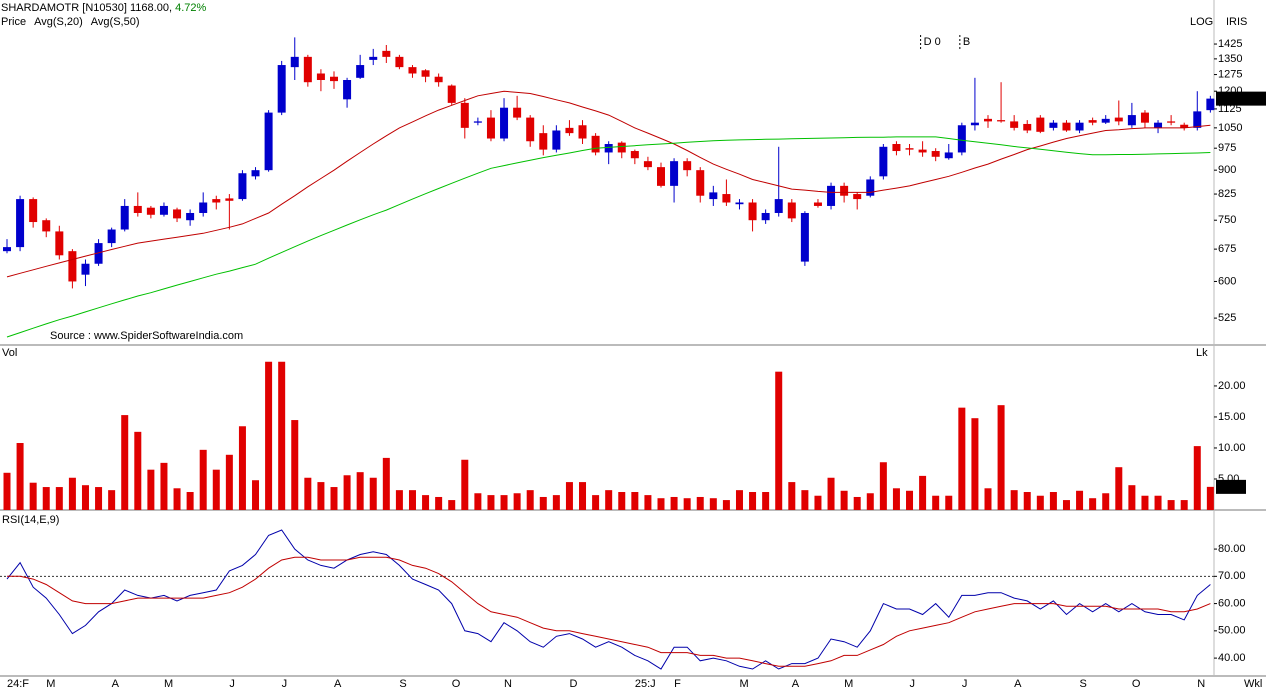 The height and width of the screenshot is (692, 1266). I want to click on y-tick-label: 60.00, so click(1232, 603).